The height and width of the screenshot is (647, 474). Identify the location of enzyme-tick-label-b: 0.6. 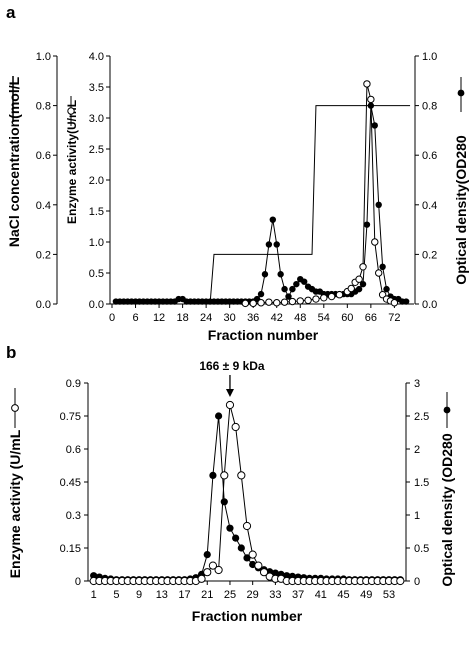
(73, 450).